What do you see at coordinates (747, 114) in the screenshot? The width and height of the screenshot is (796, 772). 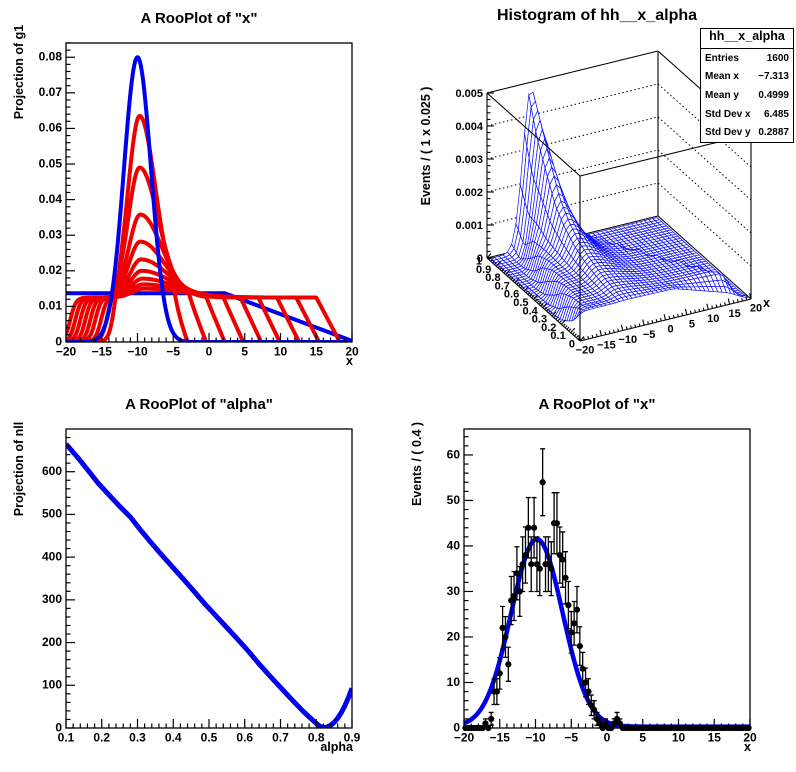 I see `stats-row-stddev-x: Std Dev x 6.485` at bounding box center [747, 114].